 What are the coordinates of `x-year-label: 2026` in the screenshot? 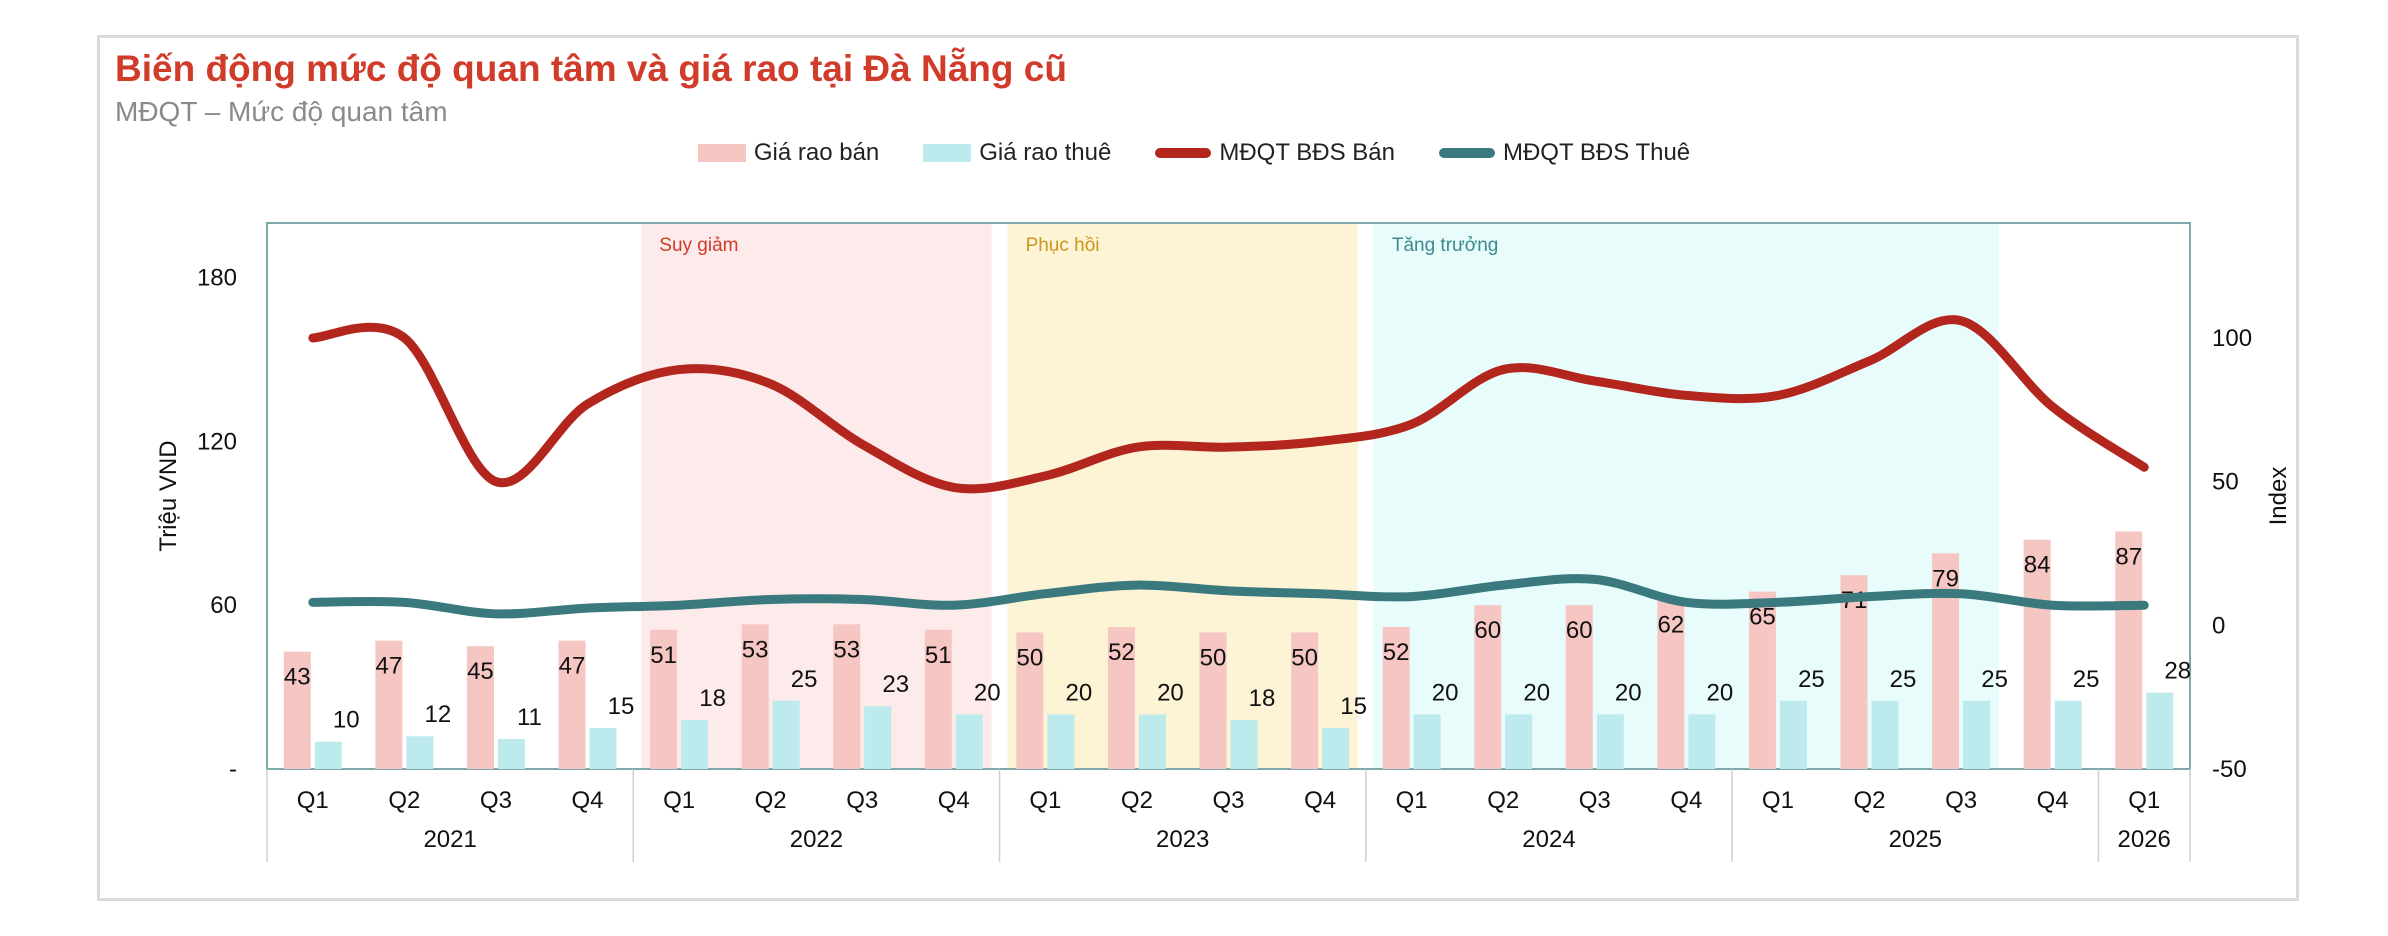 It's located at (2144, 839).